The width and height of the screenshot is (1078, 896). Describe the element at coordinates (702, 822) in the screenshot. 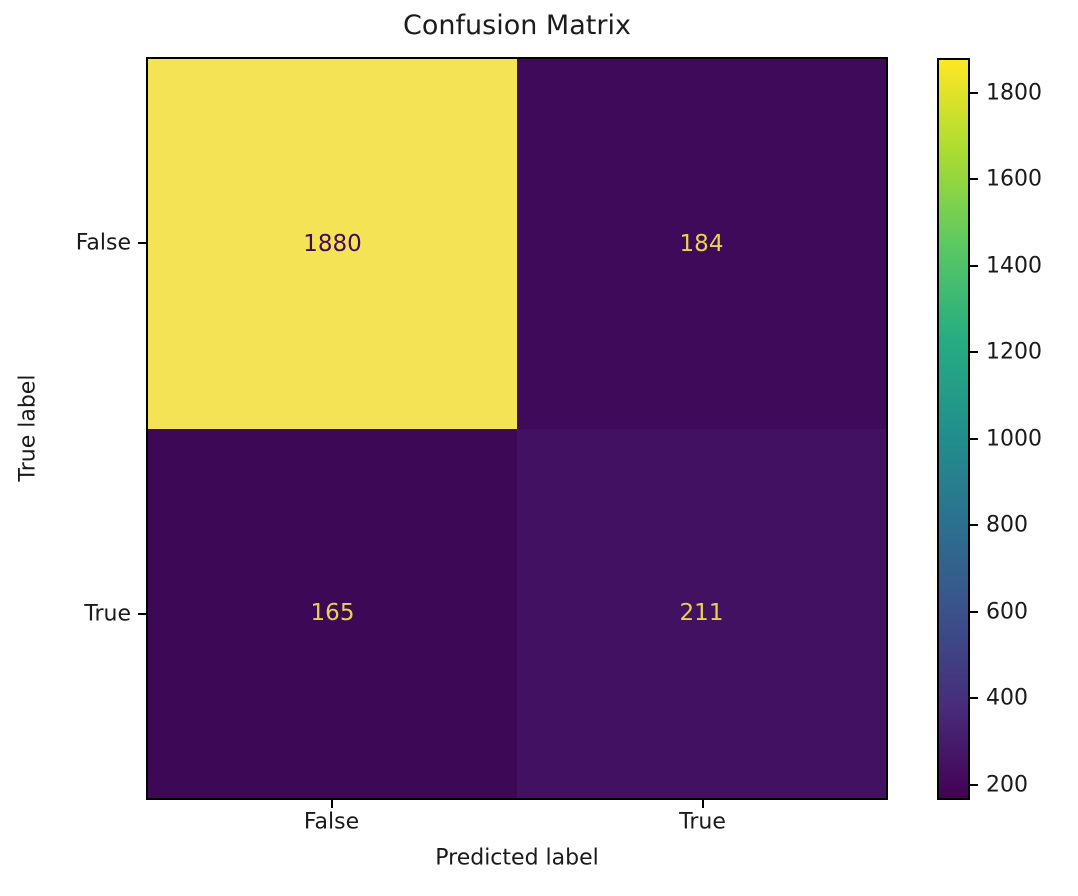

I see `x-tick-label: True` at that location.